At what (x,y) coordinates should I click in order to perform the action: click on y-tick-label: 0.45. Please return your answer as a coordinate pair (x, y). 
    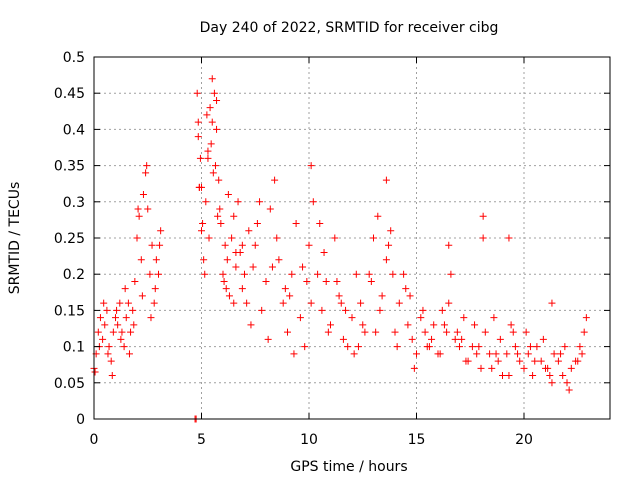
    Looking at the image, I should click on (69, 94).